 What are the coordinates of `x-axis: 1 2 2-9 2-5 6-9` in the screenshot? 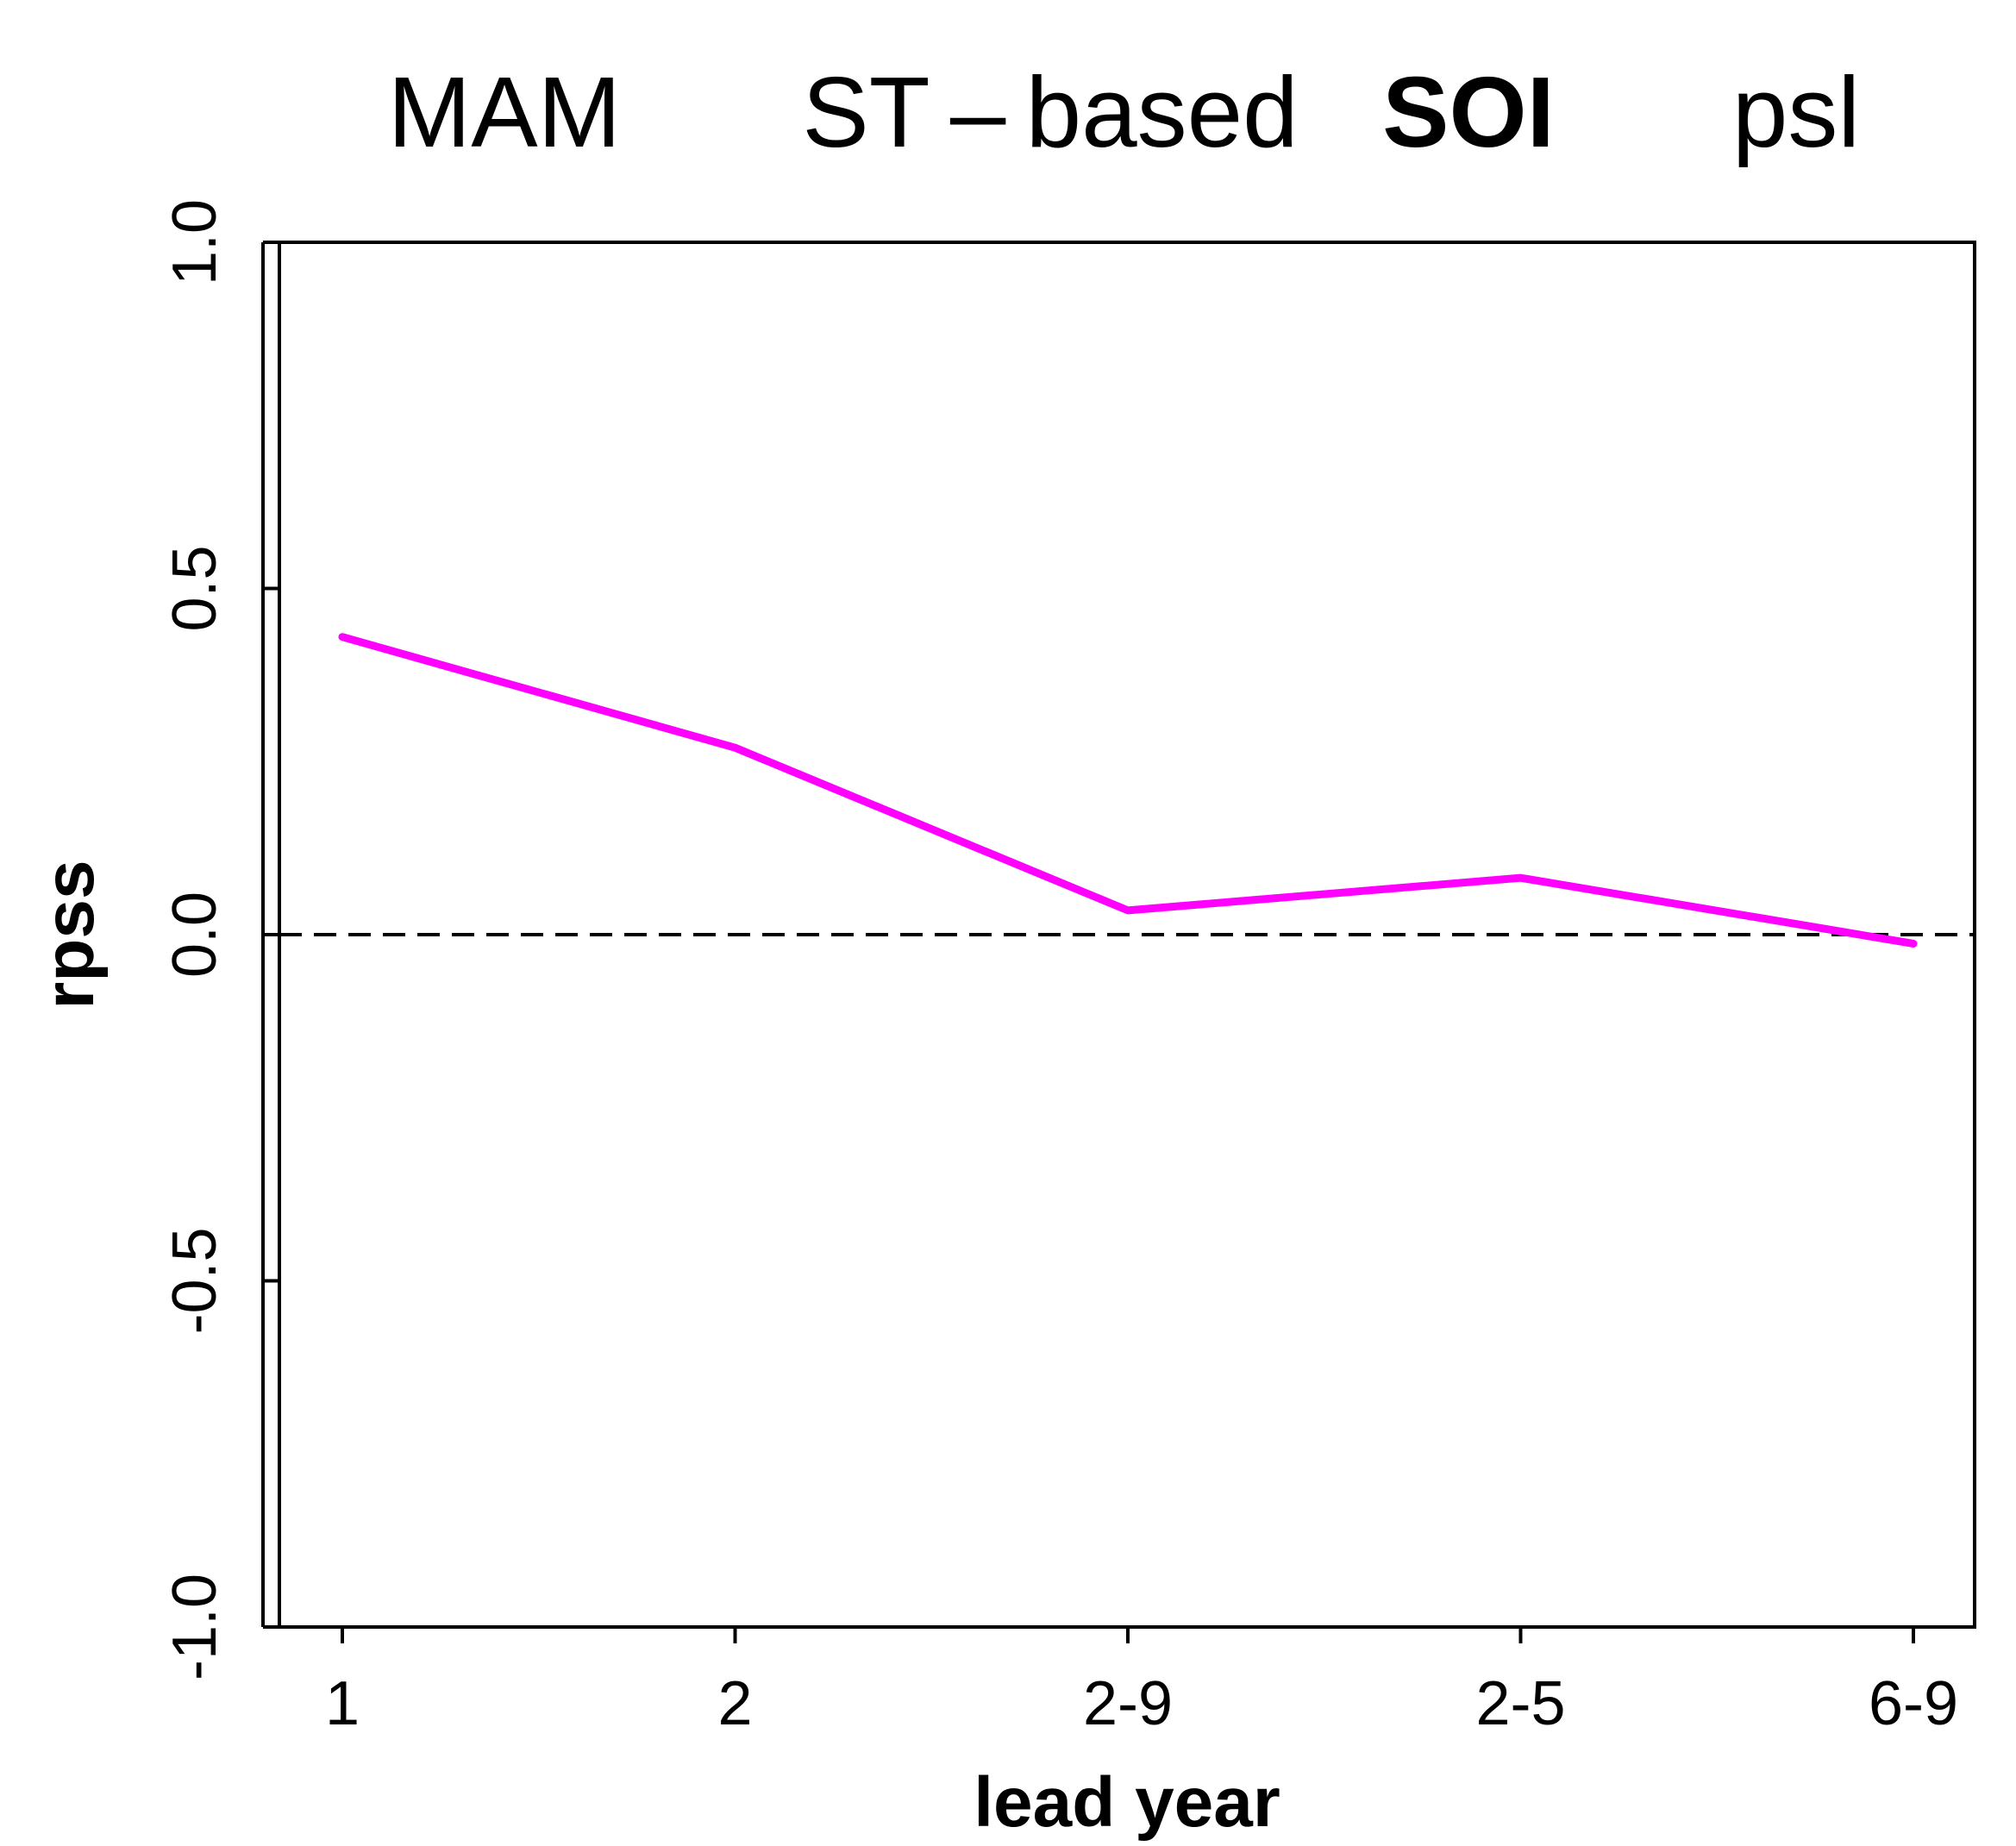 It's located at (1141, 1681).